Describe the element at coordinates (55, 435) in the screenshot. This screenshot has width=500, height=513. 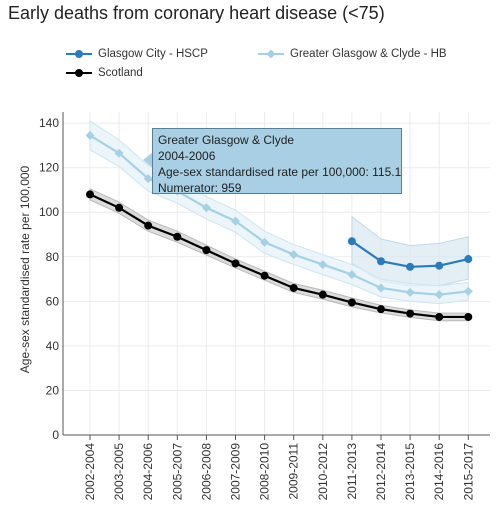
I see `y-tick-label: 0` at that location.